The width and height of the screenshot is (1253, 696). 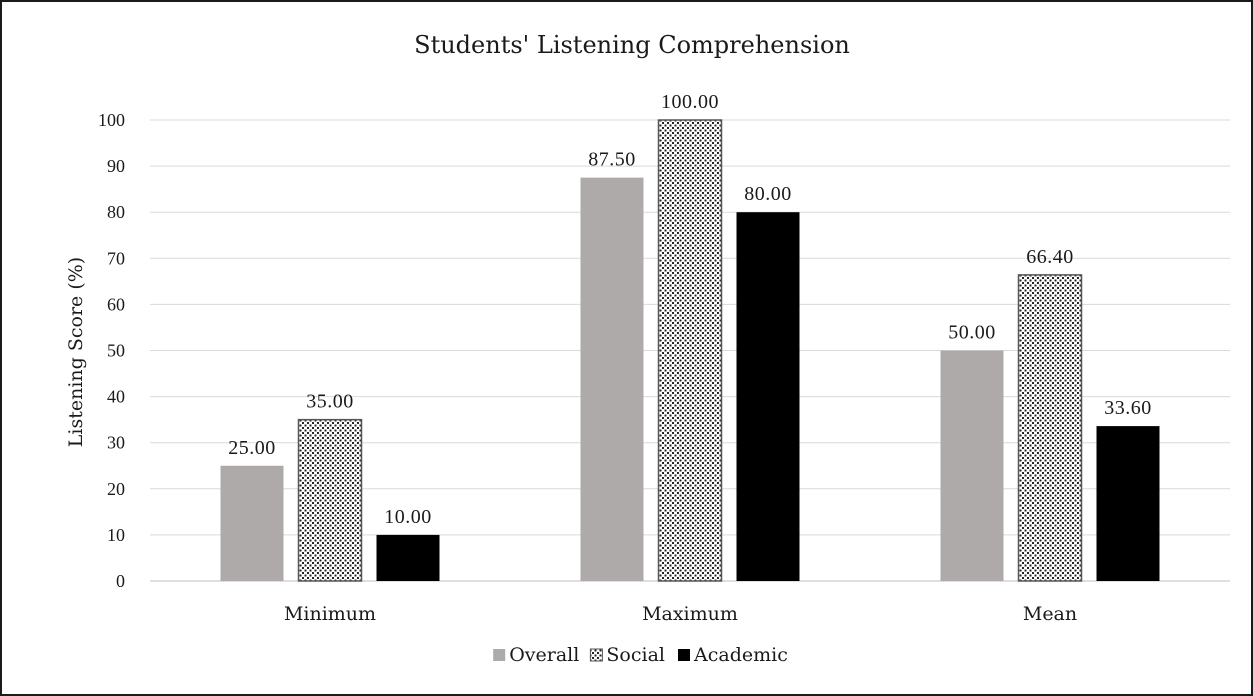 What do you see at coordinates (972, 465) in the screenshot?
I see `bar-overall-mean` at bounding box center [972, 465].